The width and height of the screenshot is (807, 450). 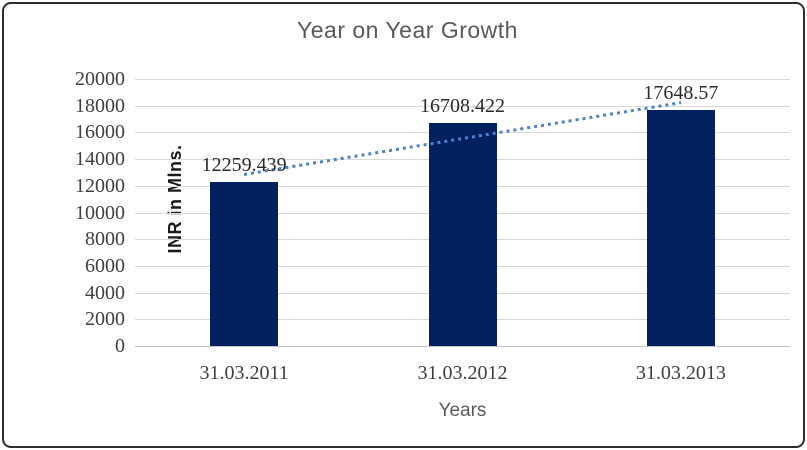 I want to click on y-tick-label: 2000, so click(x=105, y=319).